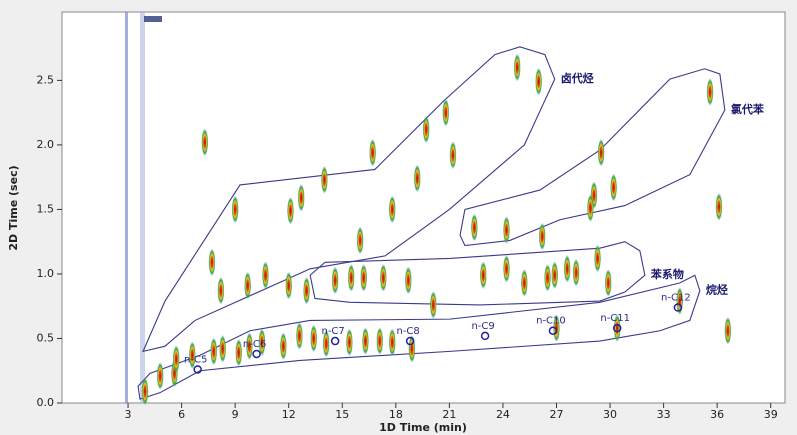  I want to click on alkane-label: n-C8, so click(407, 331).